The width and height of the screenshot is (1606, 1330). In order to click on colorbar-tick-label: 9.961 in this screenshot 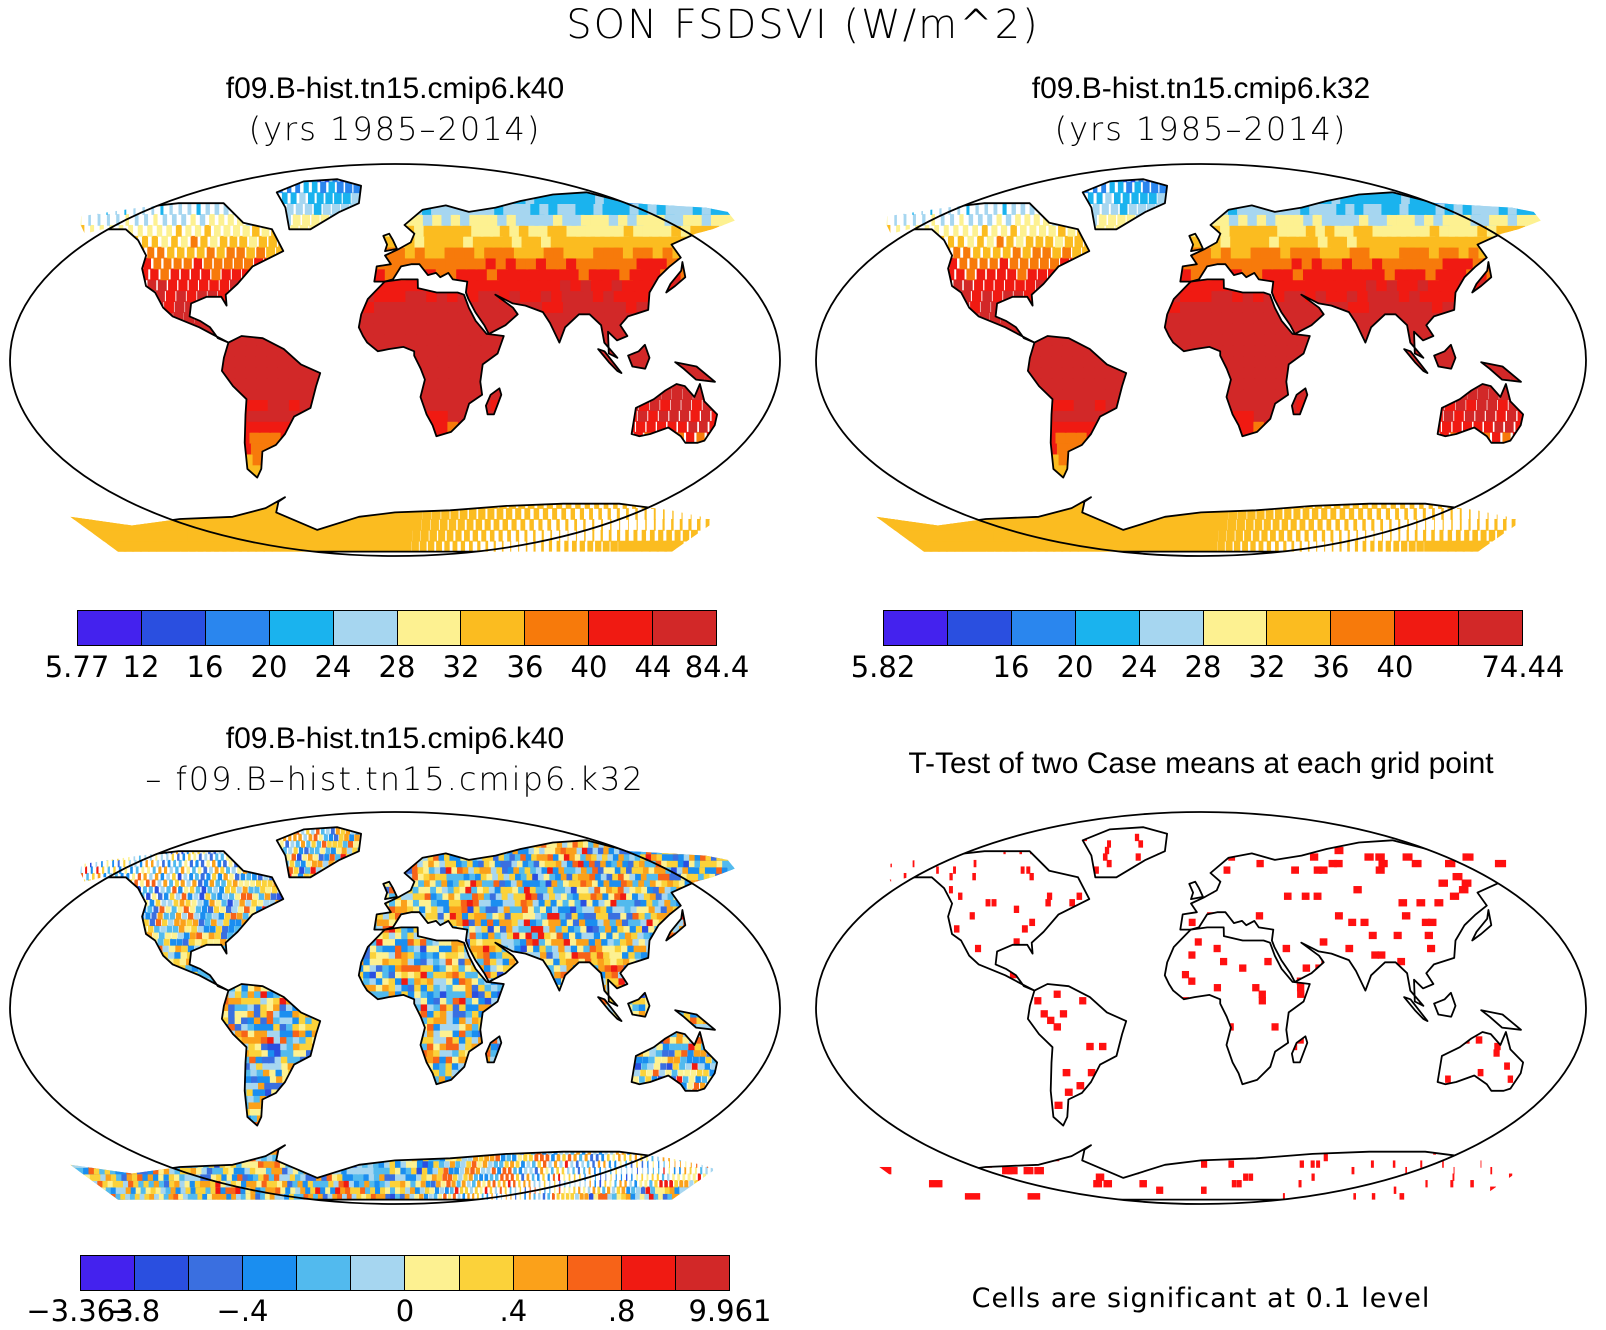, I will do `click(729, 1311)`.